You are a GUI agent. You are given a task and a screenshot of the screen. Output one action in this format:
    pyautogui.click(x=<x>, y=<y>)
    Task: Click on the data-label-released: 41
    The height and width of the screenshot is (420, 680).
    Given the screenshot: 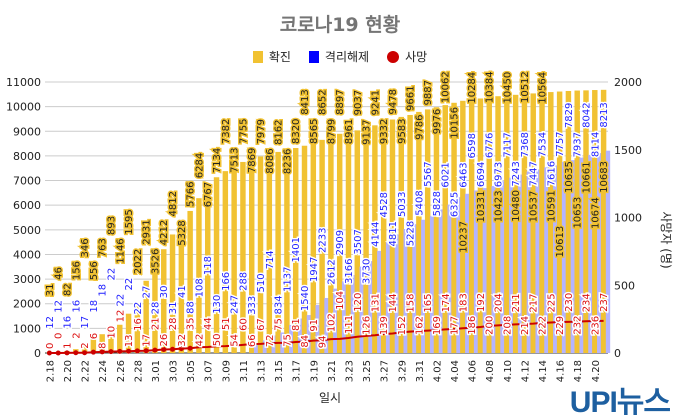 What is the action you would take?
    pyautogui.click(x=182, y=291)
    